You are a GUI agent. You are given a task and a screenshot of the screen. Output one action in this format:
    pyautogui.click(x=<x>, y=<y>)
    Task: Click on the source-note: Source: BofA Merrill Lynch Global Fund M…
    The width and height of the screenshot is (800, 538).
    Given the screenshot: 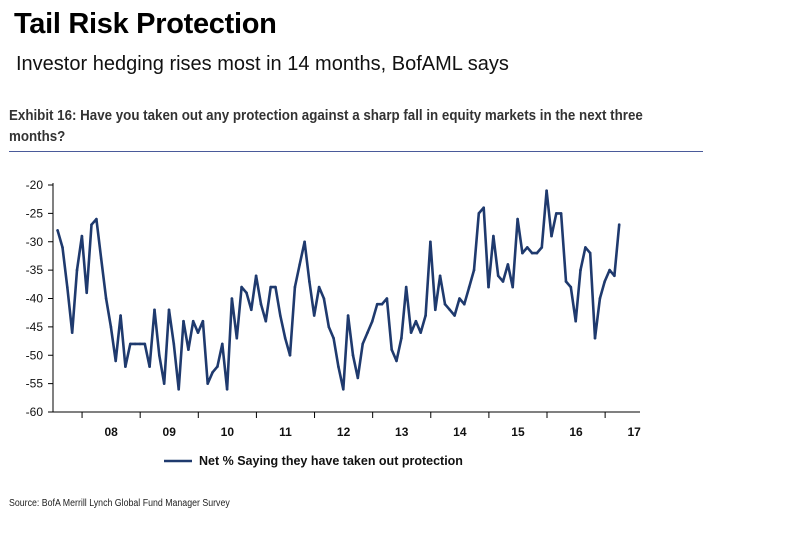 What is the action you would take?
    pyautogui.click(x=119, y=503)
    